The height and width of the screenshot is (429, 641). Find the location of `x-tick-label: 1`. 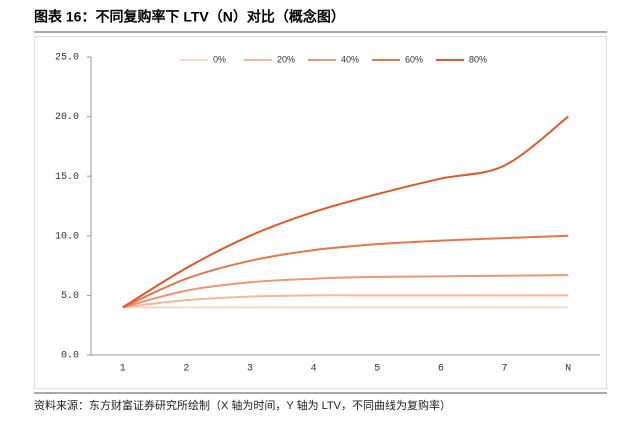

x-tick-label: 1 is located at coordinates (123, 369).